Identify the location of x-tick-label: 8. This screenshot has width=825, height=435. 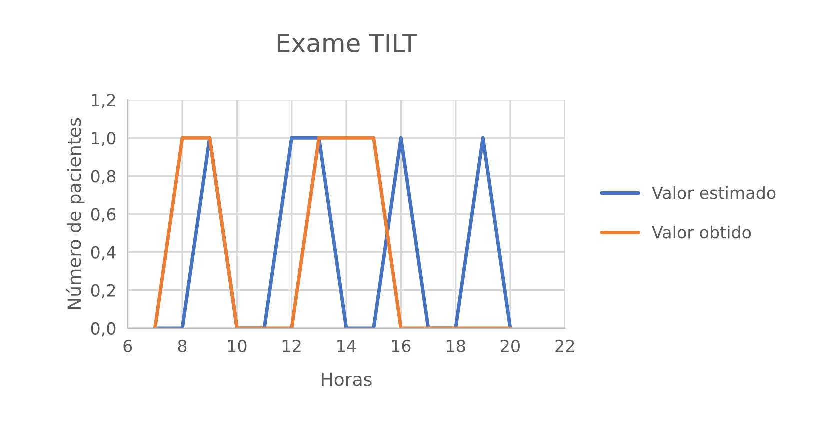
(182, 346).